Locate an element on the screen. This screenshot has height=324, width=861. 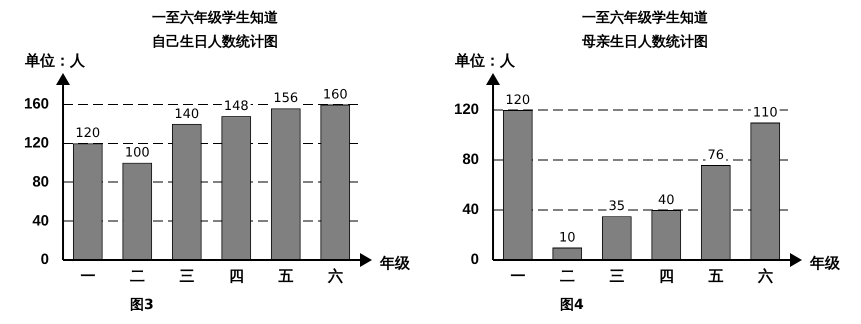
data-label: 110 is located at coordinates (765, 112).